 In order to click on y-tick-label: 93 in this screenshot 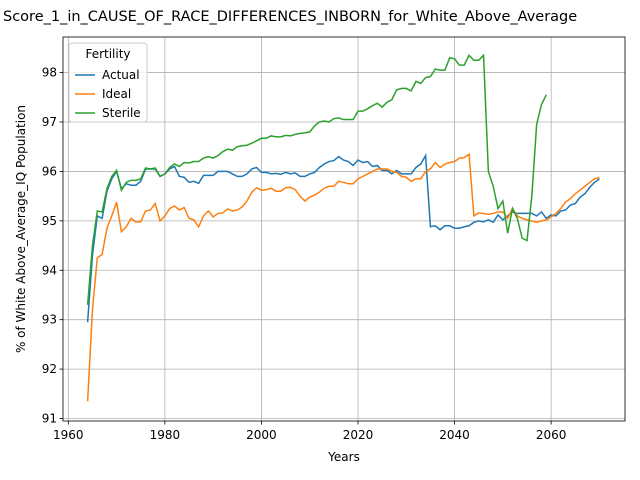, I will do `click(49, 320)`.